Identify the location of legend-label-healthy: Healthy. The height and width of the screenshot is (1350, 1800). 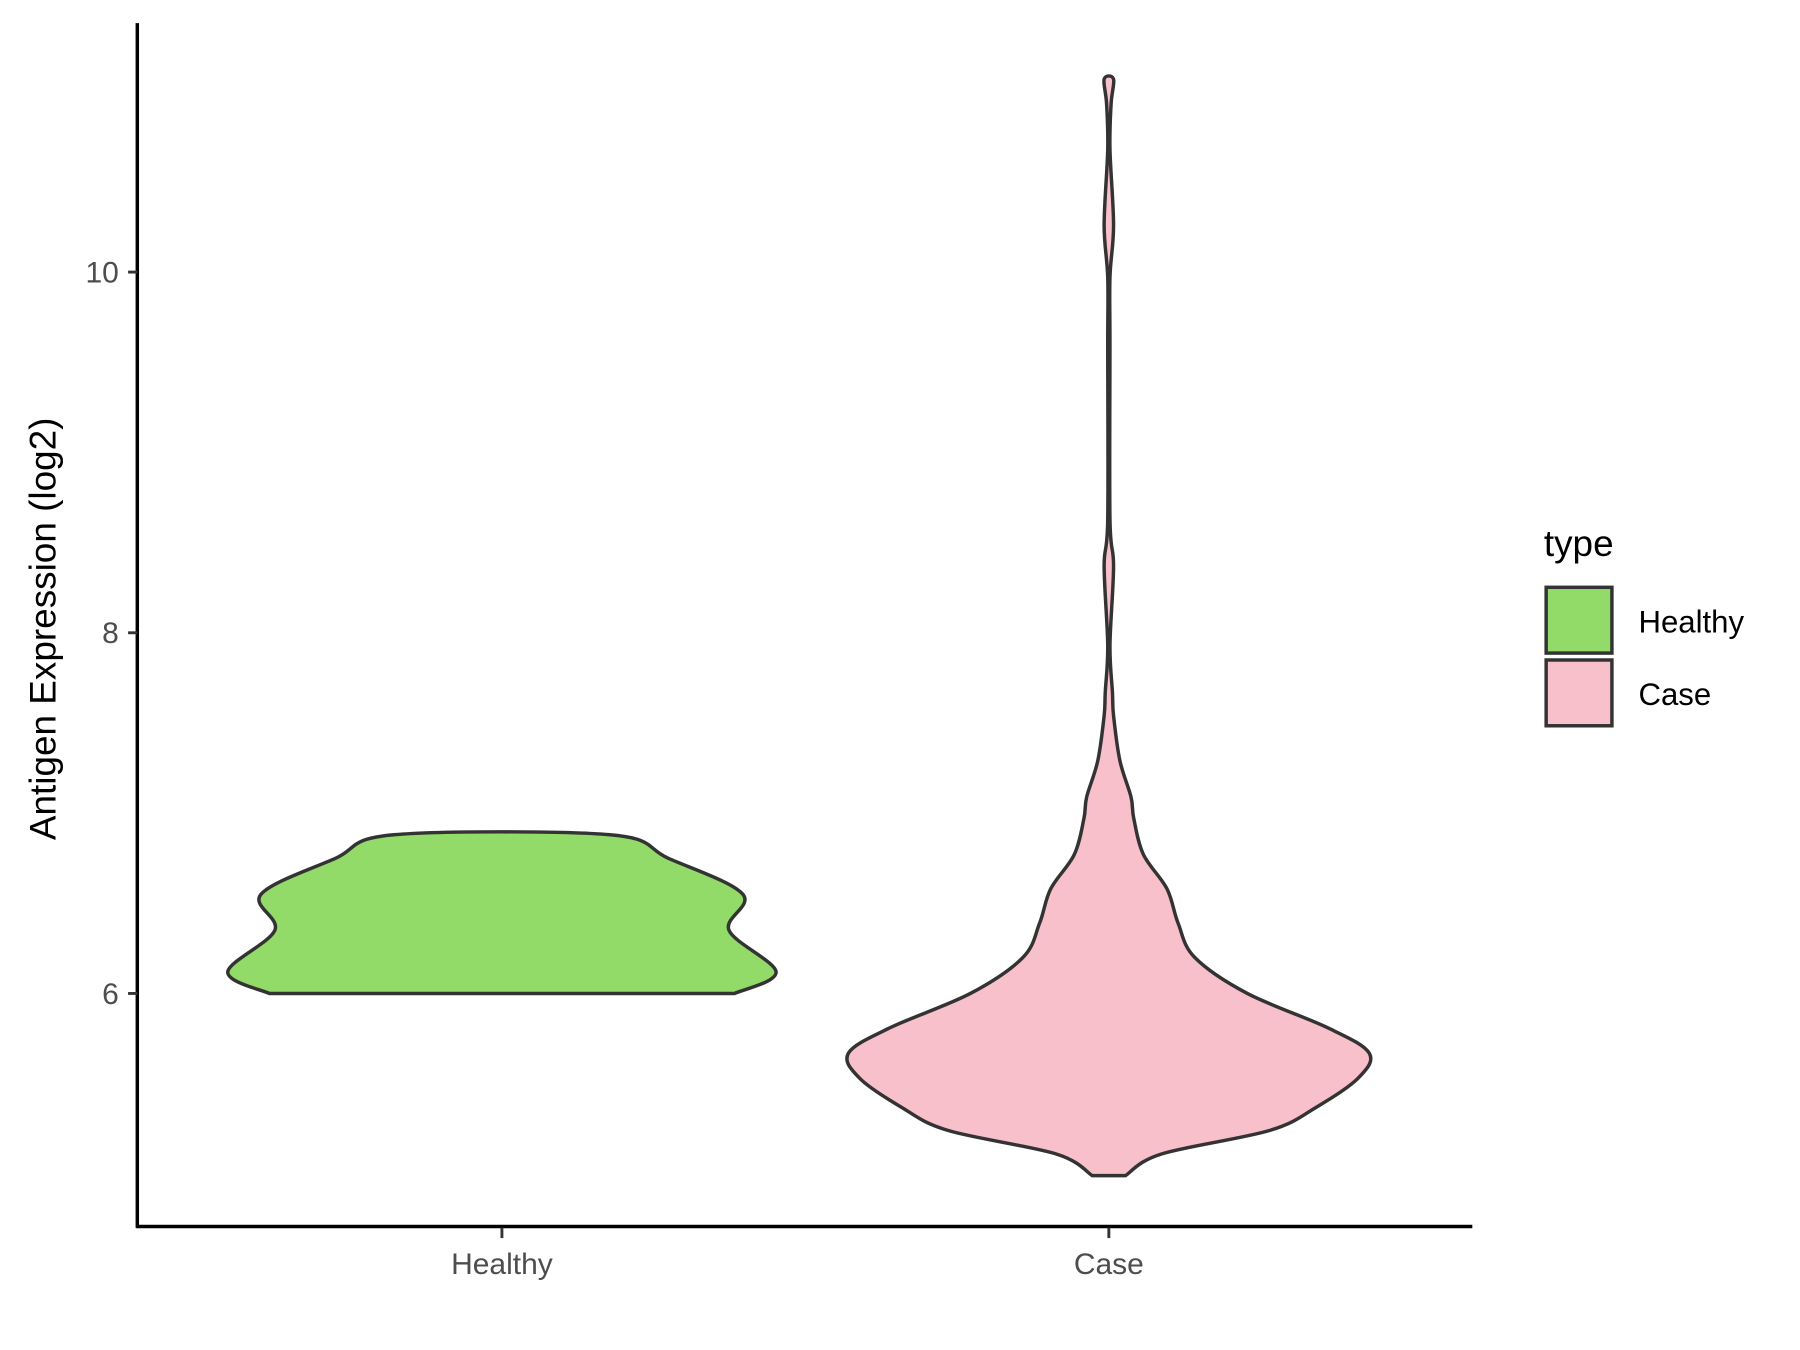
(1691, 621).